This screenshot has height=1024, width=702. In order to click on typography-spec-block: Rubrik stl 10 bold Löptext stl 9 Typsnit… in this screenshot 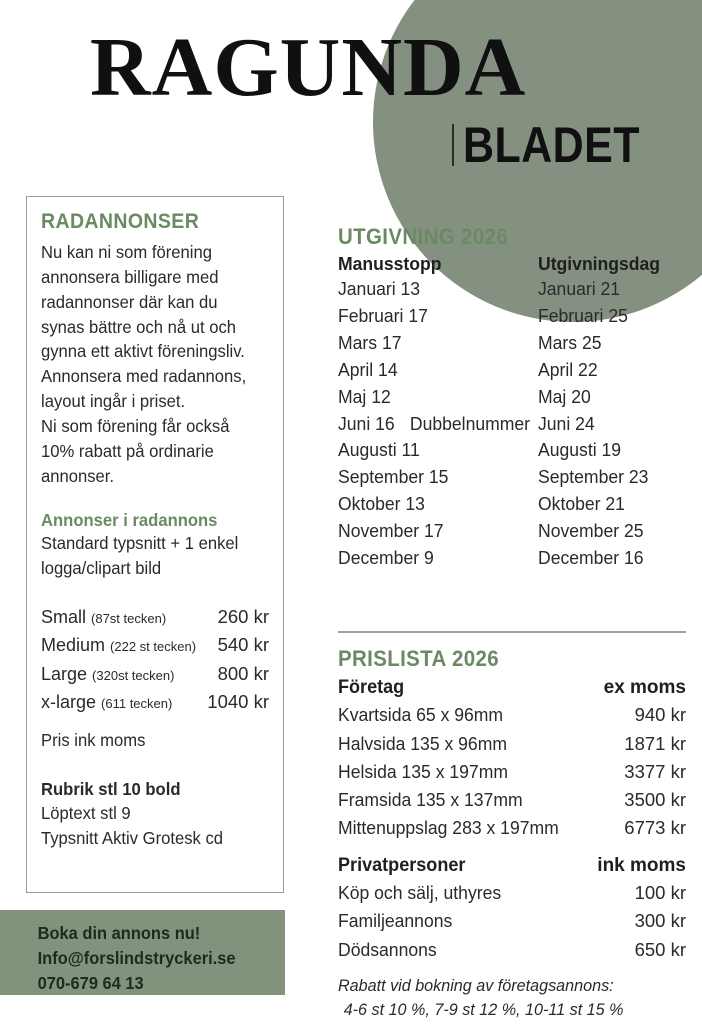, I will do `click(149, 814)`.